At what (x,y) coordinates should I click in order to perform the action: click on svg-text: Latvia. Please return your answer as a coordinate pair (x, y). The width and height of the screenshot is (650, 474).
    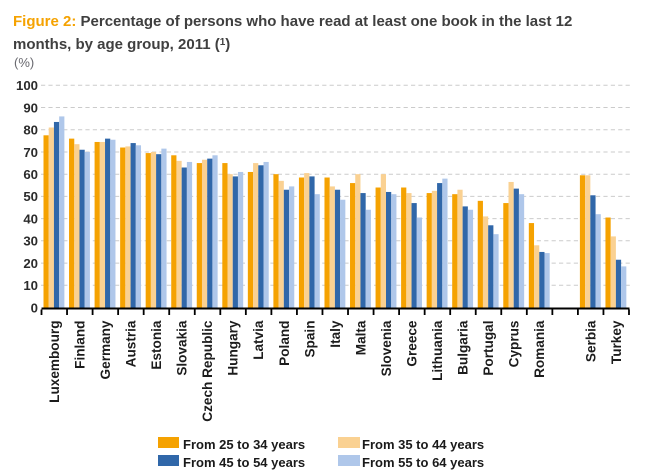
    Looking at the image, I should click on (258, 340).